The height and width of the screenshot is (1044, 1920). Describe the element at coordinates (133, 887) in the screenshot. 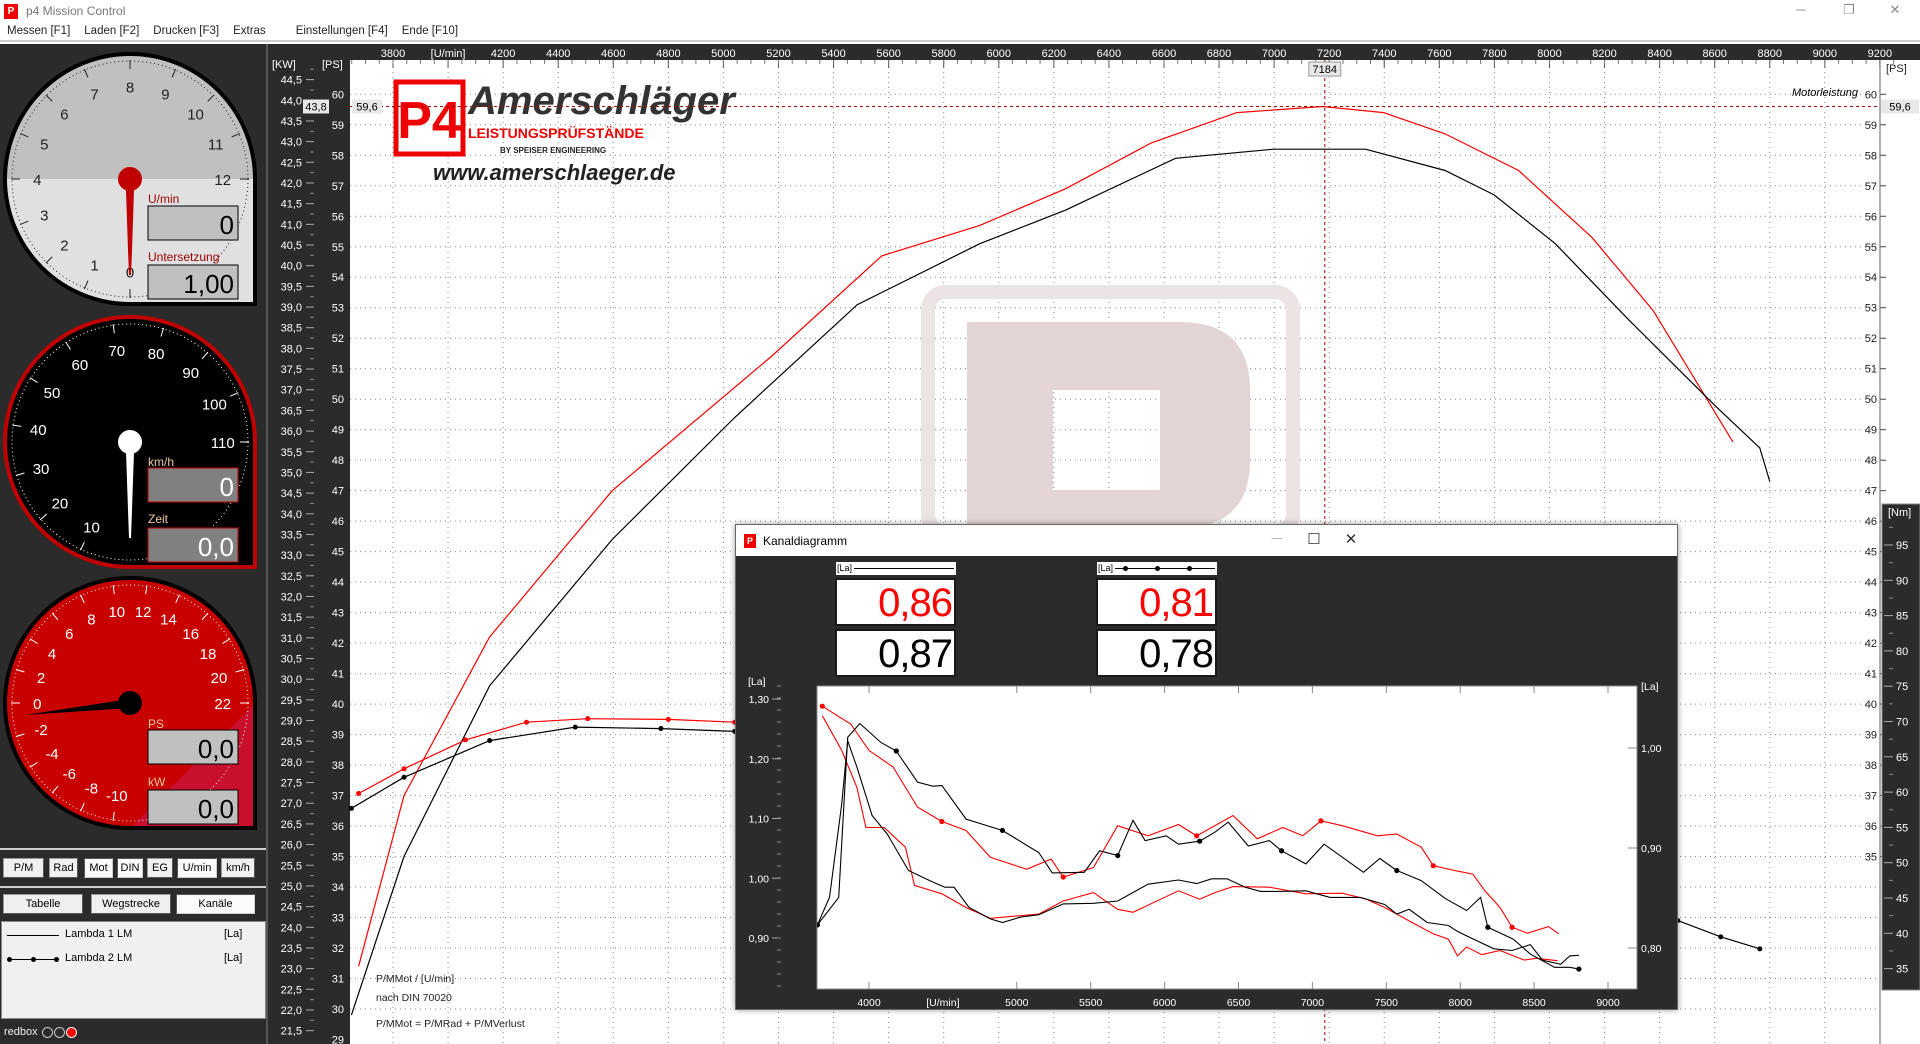

I see `divider` at that location.